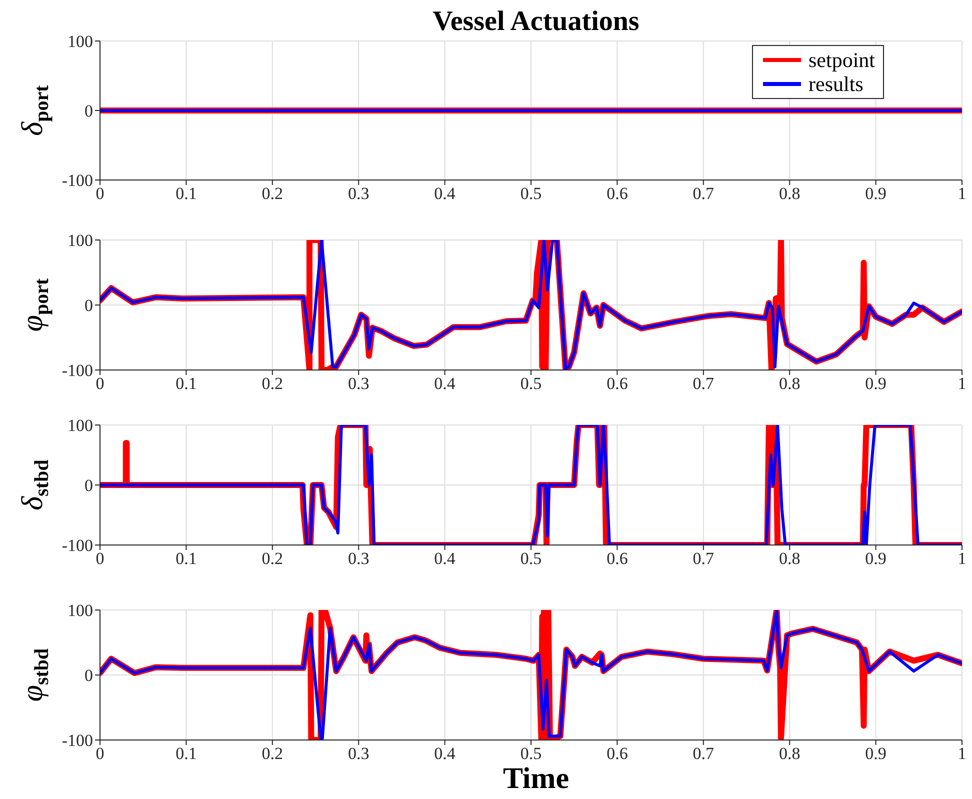  Describe the element at coordinates (841, 60) in the screenshot. I see `legend-label: setpoint` at that location.